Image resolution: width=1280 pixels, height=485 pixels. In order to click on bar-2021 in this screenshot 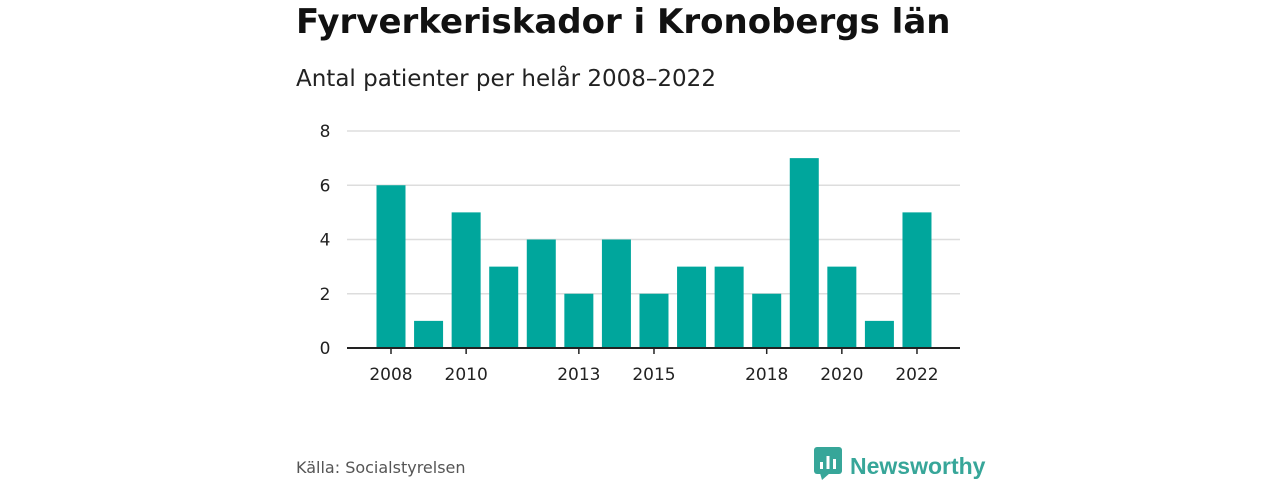, I will do `click(879, 334)`.